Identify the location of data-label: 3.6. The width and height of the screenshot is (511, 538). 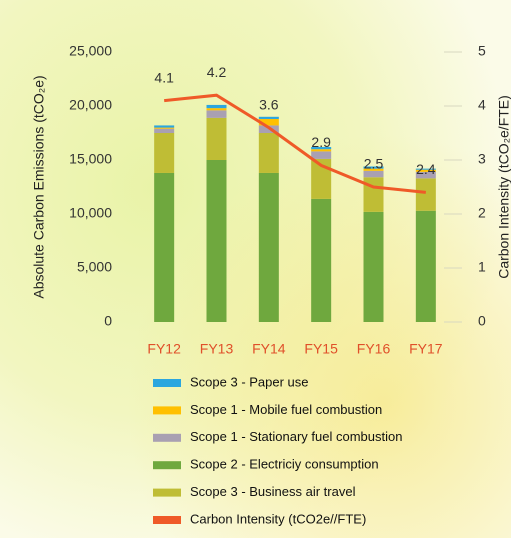
(269, 104).